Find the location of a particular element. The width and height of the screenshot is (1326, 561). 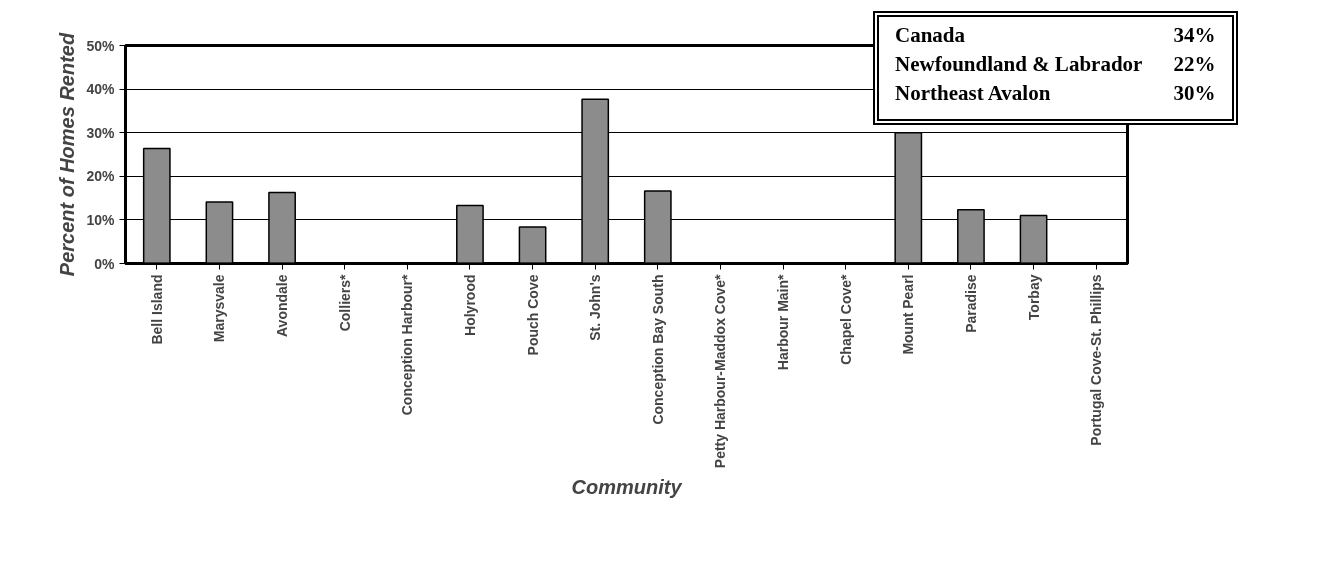

y-axis-title: Percent of Homes Rented is located at coordinates (67, 154).